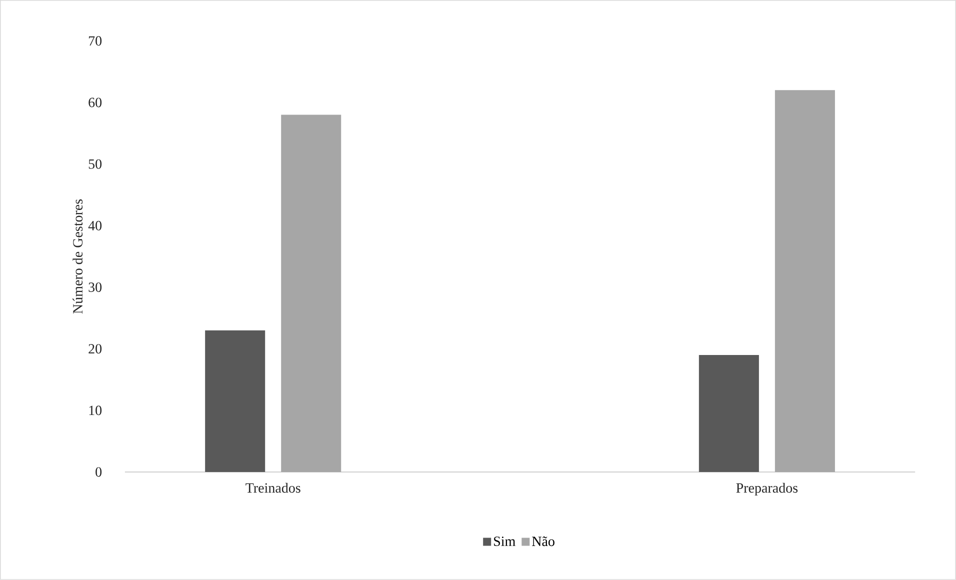 The image size is (956, 580). I want to click on x-tick-label: Preparados, so click(767, 489).